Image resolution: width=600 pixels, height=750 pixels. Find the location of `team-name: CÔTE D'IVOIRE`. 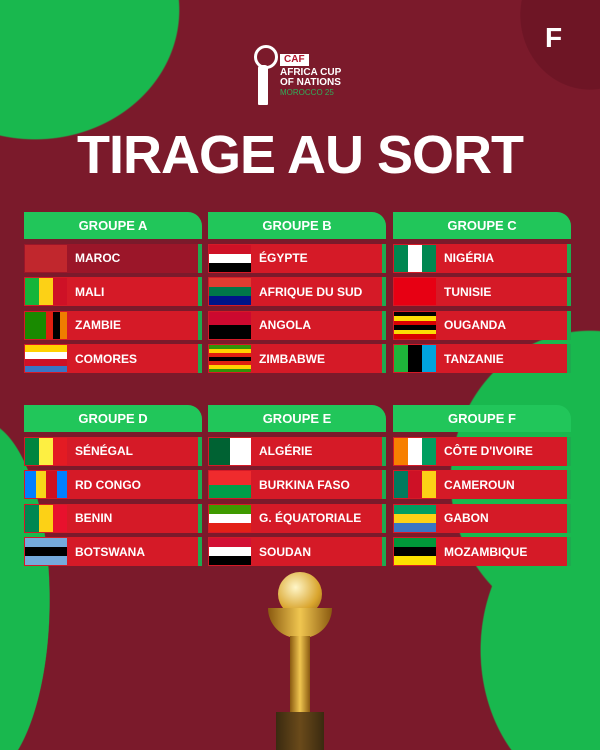

team-name: CÔTE D'IVOIRE is located at coordinates (488, 451).